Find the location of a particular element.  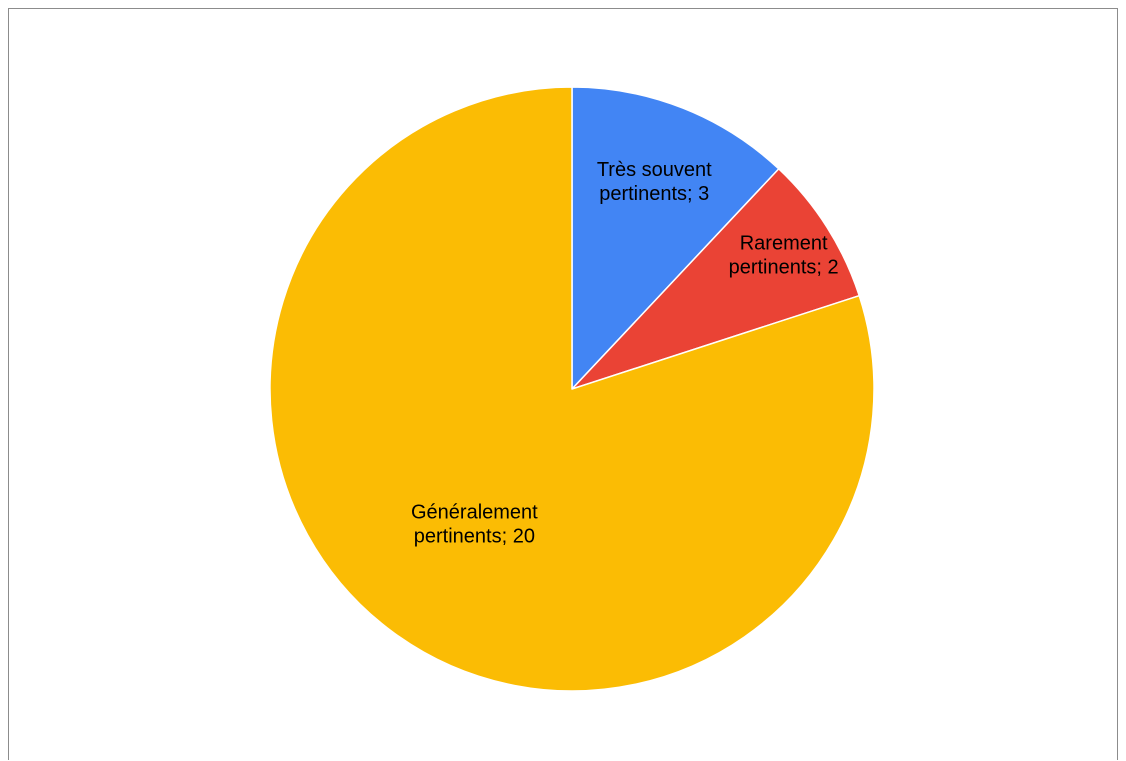

pie-data-label-line: Généralement is located at coordinates (474, 512).